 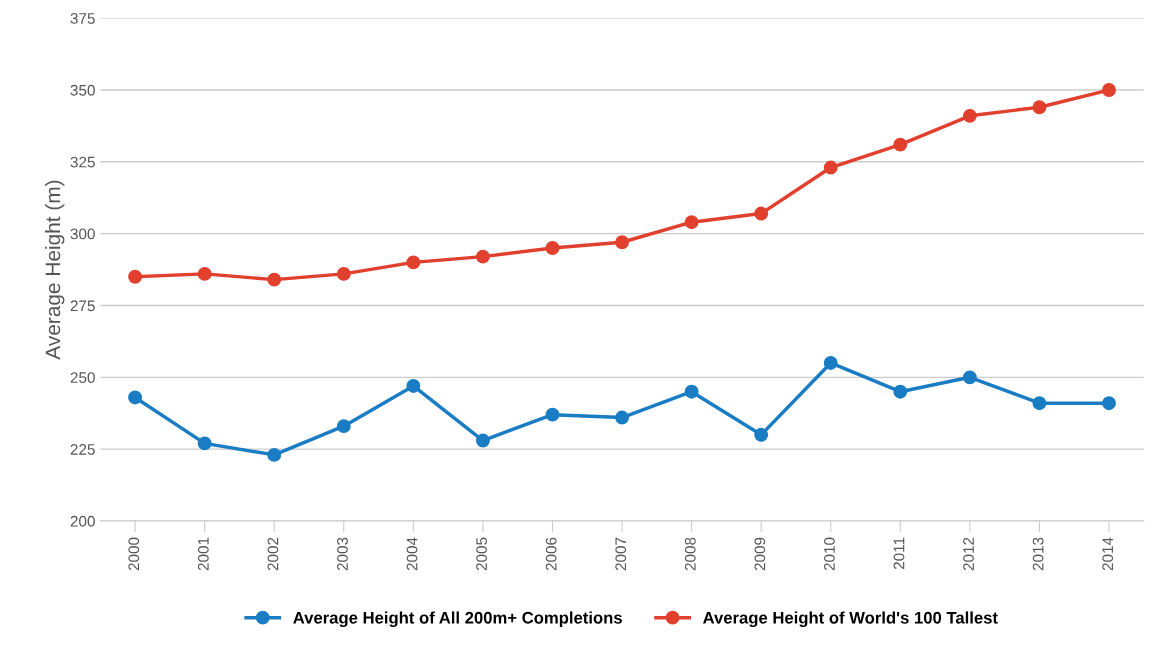 I want to click on x-tick-label: 2002, so click(x=273, y=554).